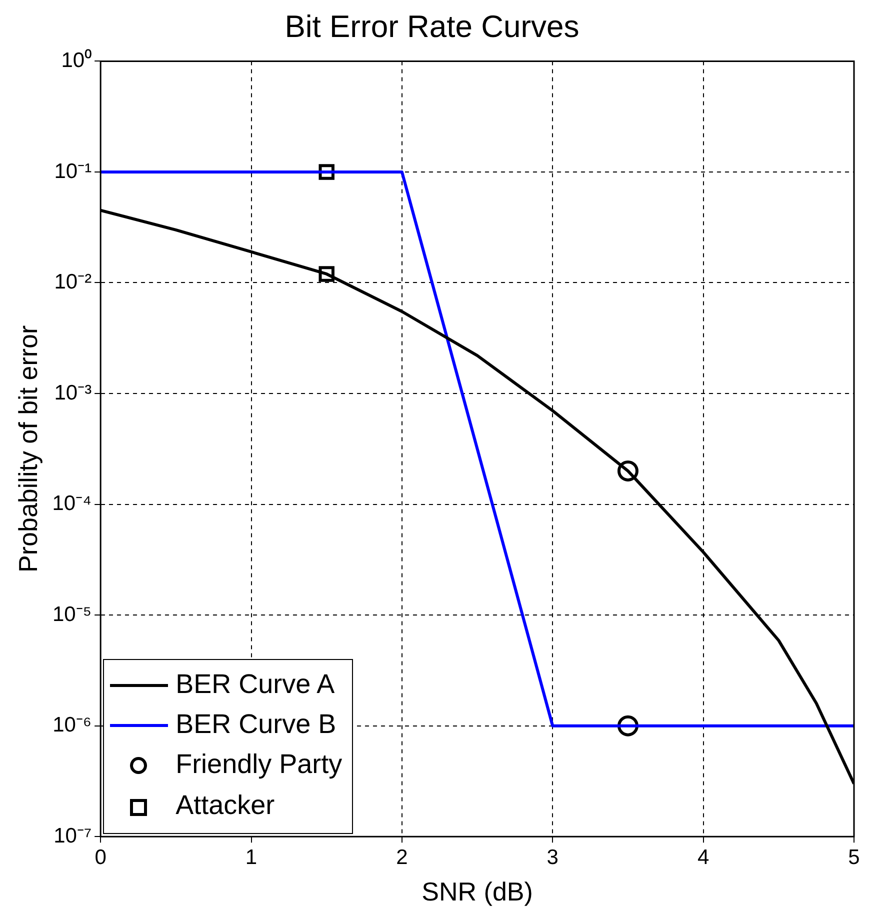 The height and width of the screenshot is (918, 874). What do you see at coordinates (402, 857) in the screenshot?
I see `x-tick-label: 2` at bounding box center [402, 857].